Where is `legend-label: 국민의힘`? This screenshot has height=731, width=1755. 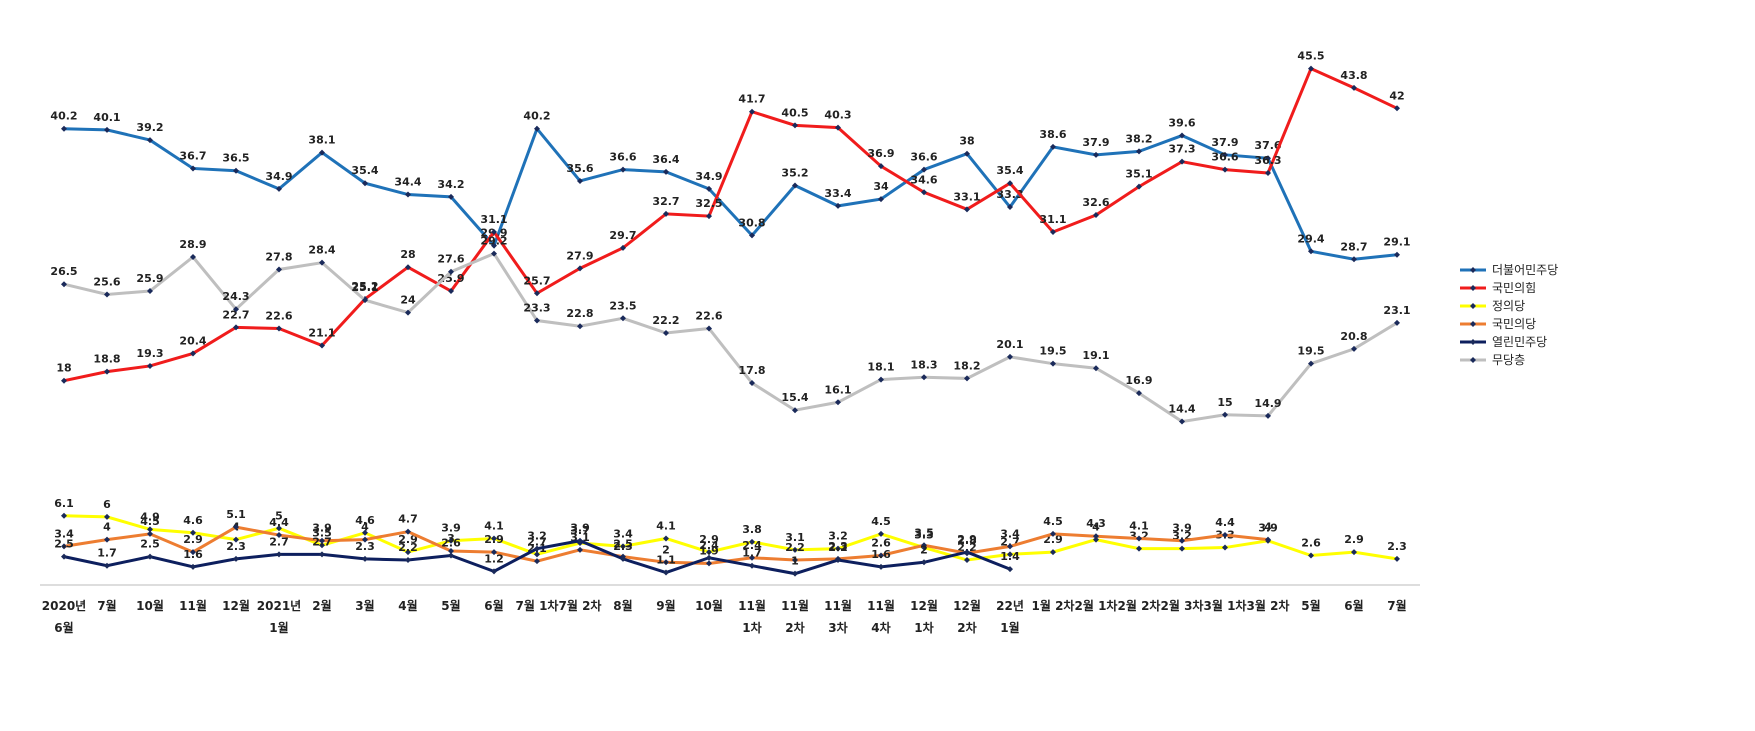
legend-label: 국민의힘 is located at coordinates (1514, 288).